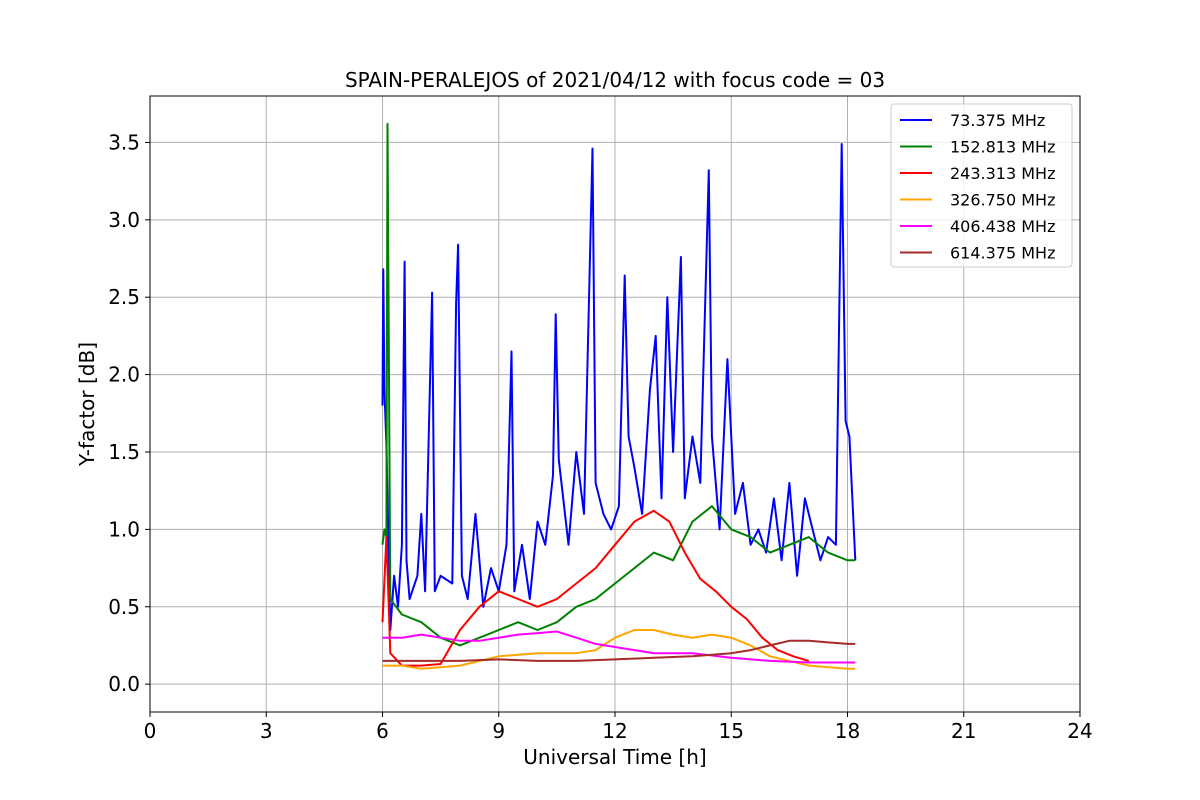 The height and width of the screenshot is (800, 1200). Describe the element at coordinates (997, 120) in the screenshot. I see `legend-label-1: 73.375 MHz` at that location.